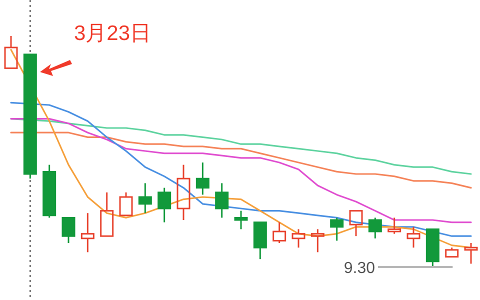  Describe the element at coordinates (113, 33) in the screenshot. I see `annotation: 3月23日` at that location.